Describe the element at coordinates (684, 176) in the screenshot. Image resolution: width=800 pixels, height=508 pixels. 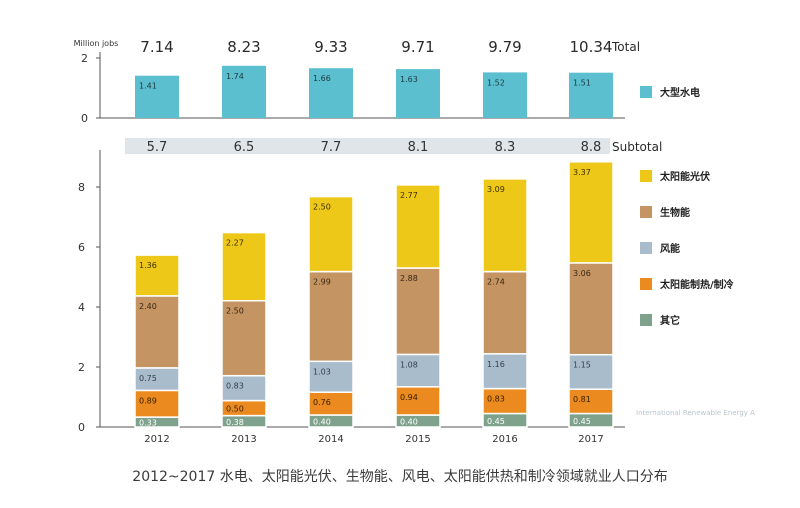
I see `legend-label: 太阳能光伏` at that location.